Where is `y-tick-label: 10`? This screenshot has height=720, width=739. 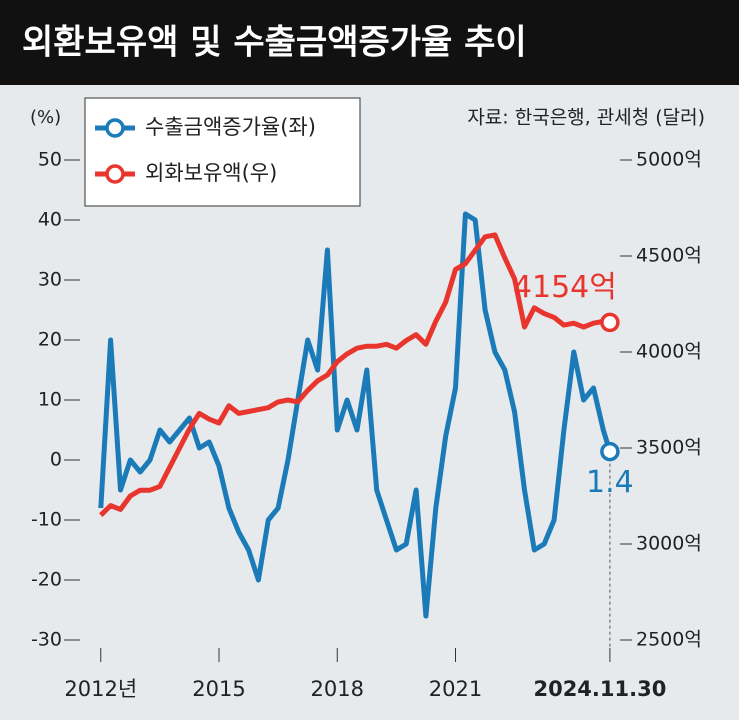 y-tick-label: 10 is located at coordinates (50, 400).